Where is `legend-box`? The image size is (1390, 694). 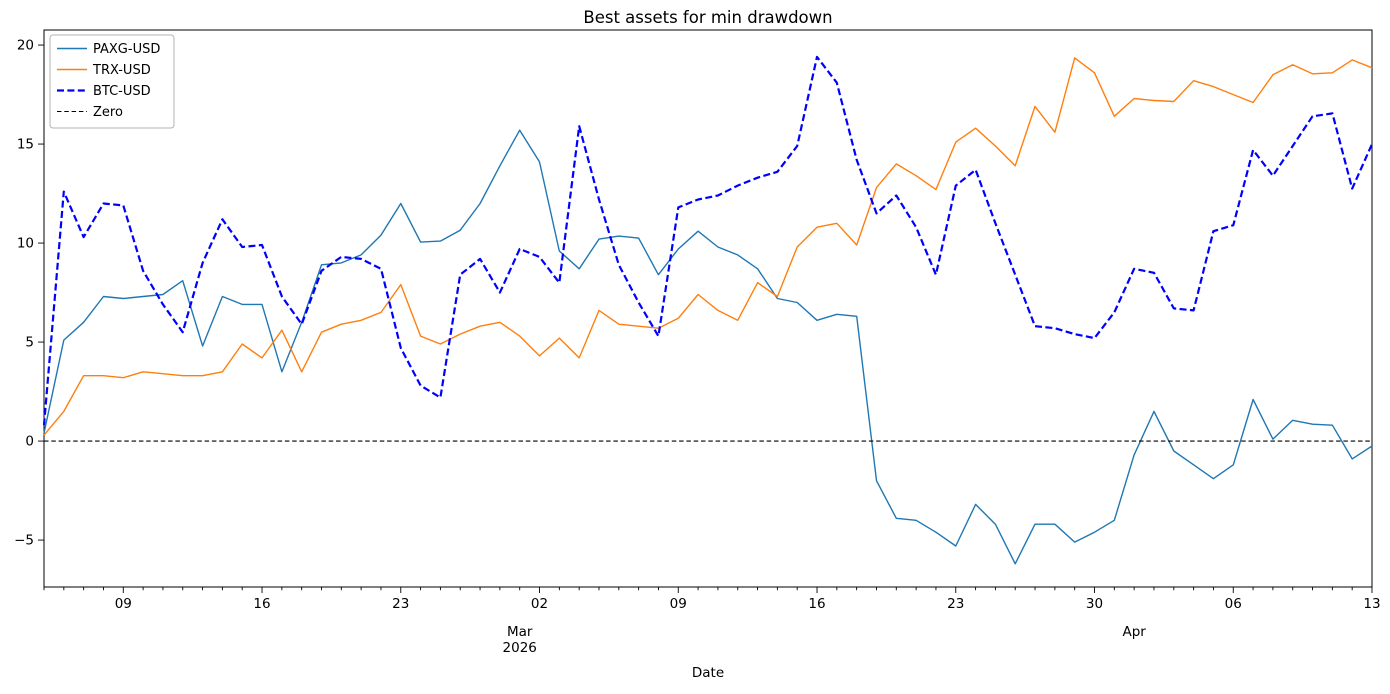 legend-box is located at coordinates (112, 81).